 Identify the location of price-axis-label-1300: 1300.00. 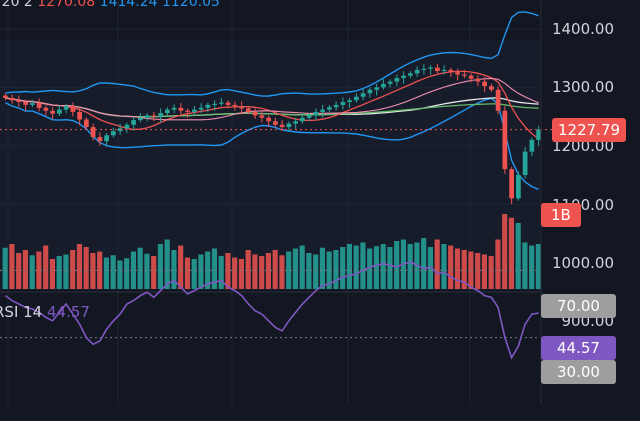
(582, 87).